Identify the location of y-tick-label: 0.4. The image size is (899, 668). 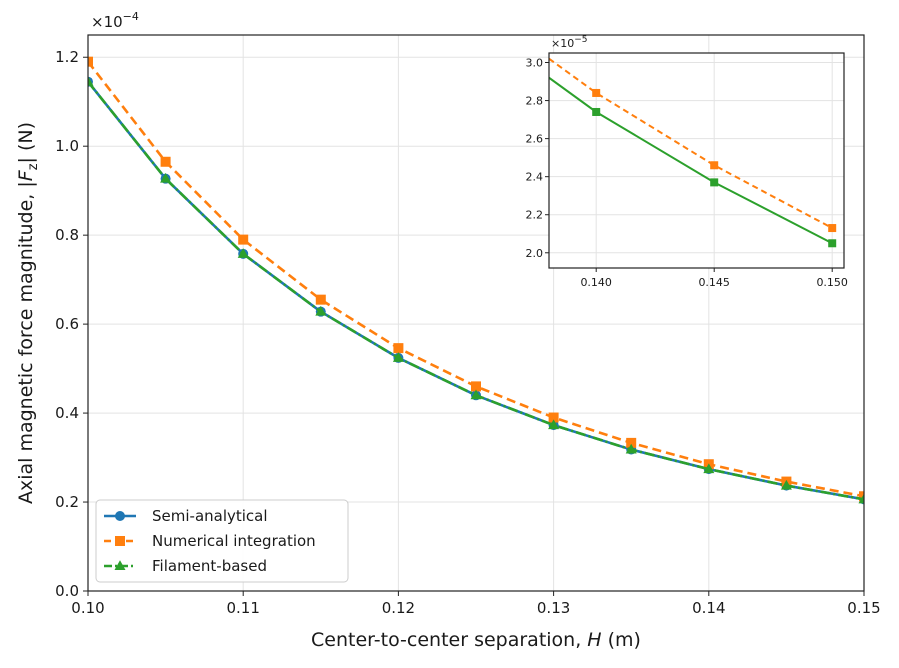
(67, 413).